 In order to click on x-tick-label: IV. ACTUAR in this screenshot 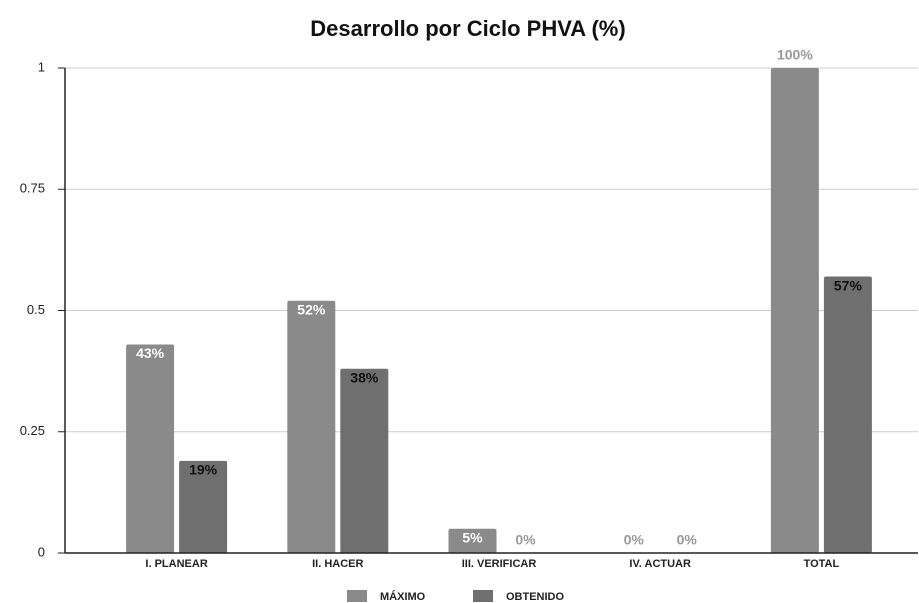, I will do `click(660, 564)`.